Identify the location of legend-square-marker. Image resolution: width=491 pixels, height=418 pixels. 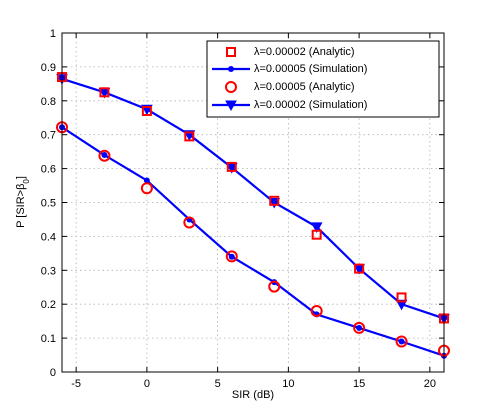
(231, 52).